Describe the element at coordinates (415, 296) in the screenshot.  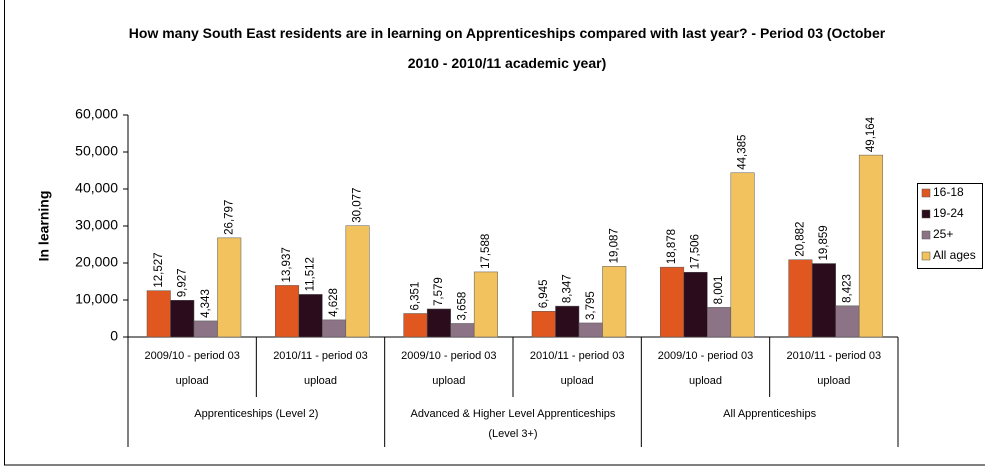
I see `value-label: 6,351` at that location.